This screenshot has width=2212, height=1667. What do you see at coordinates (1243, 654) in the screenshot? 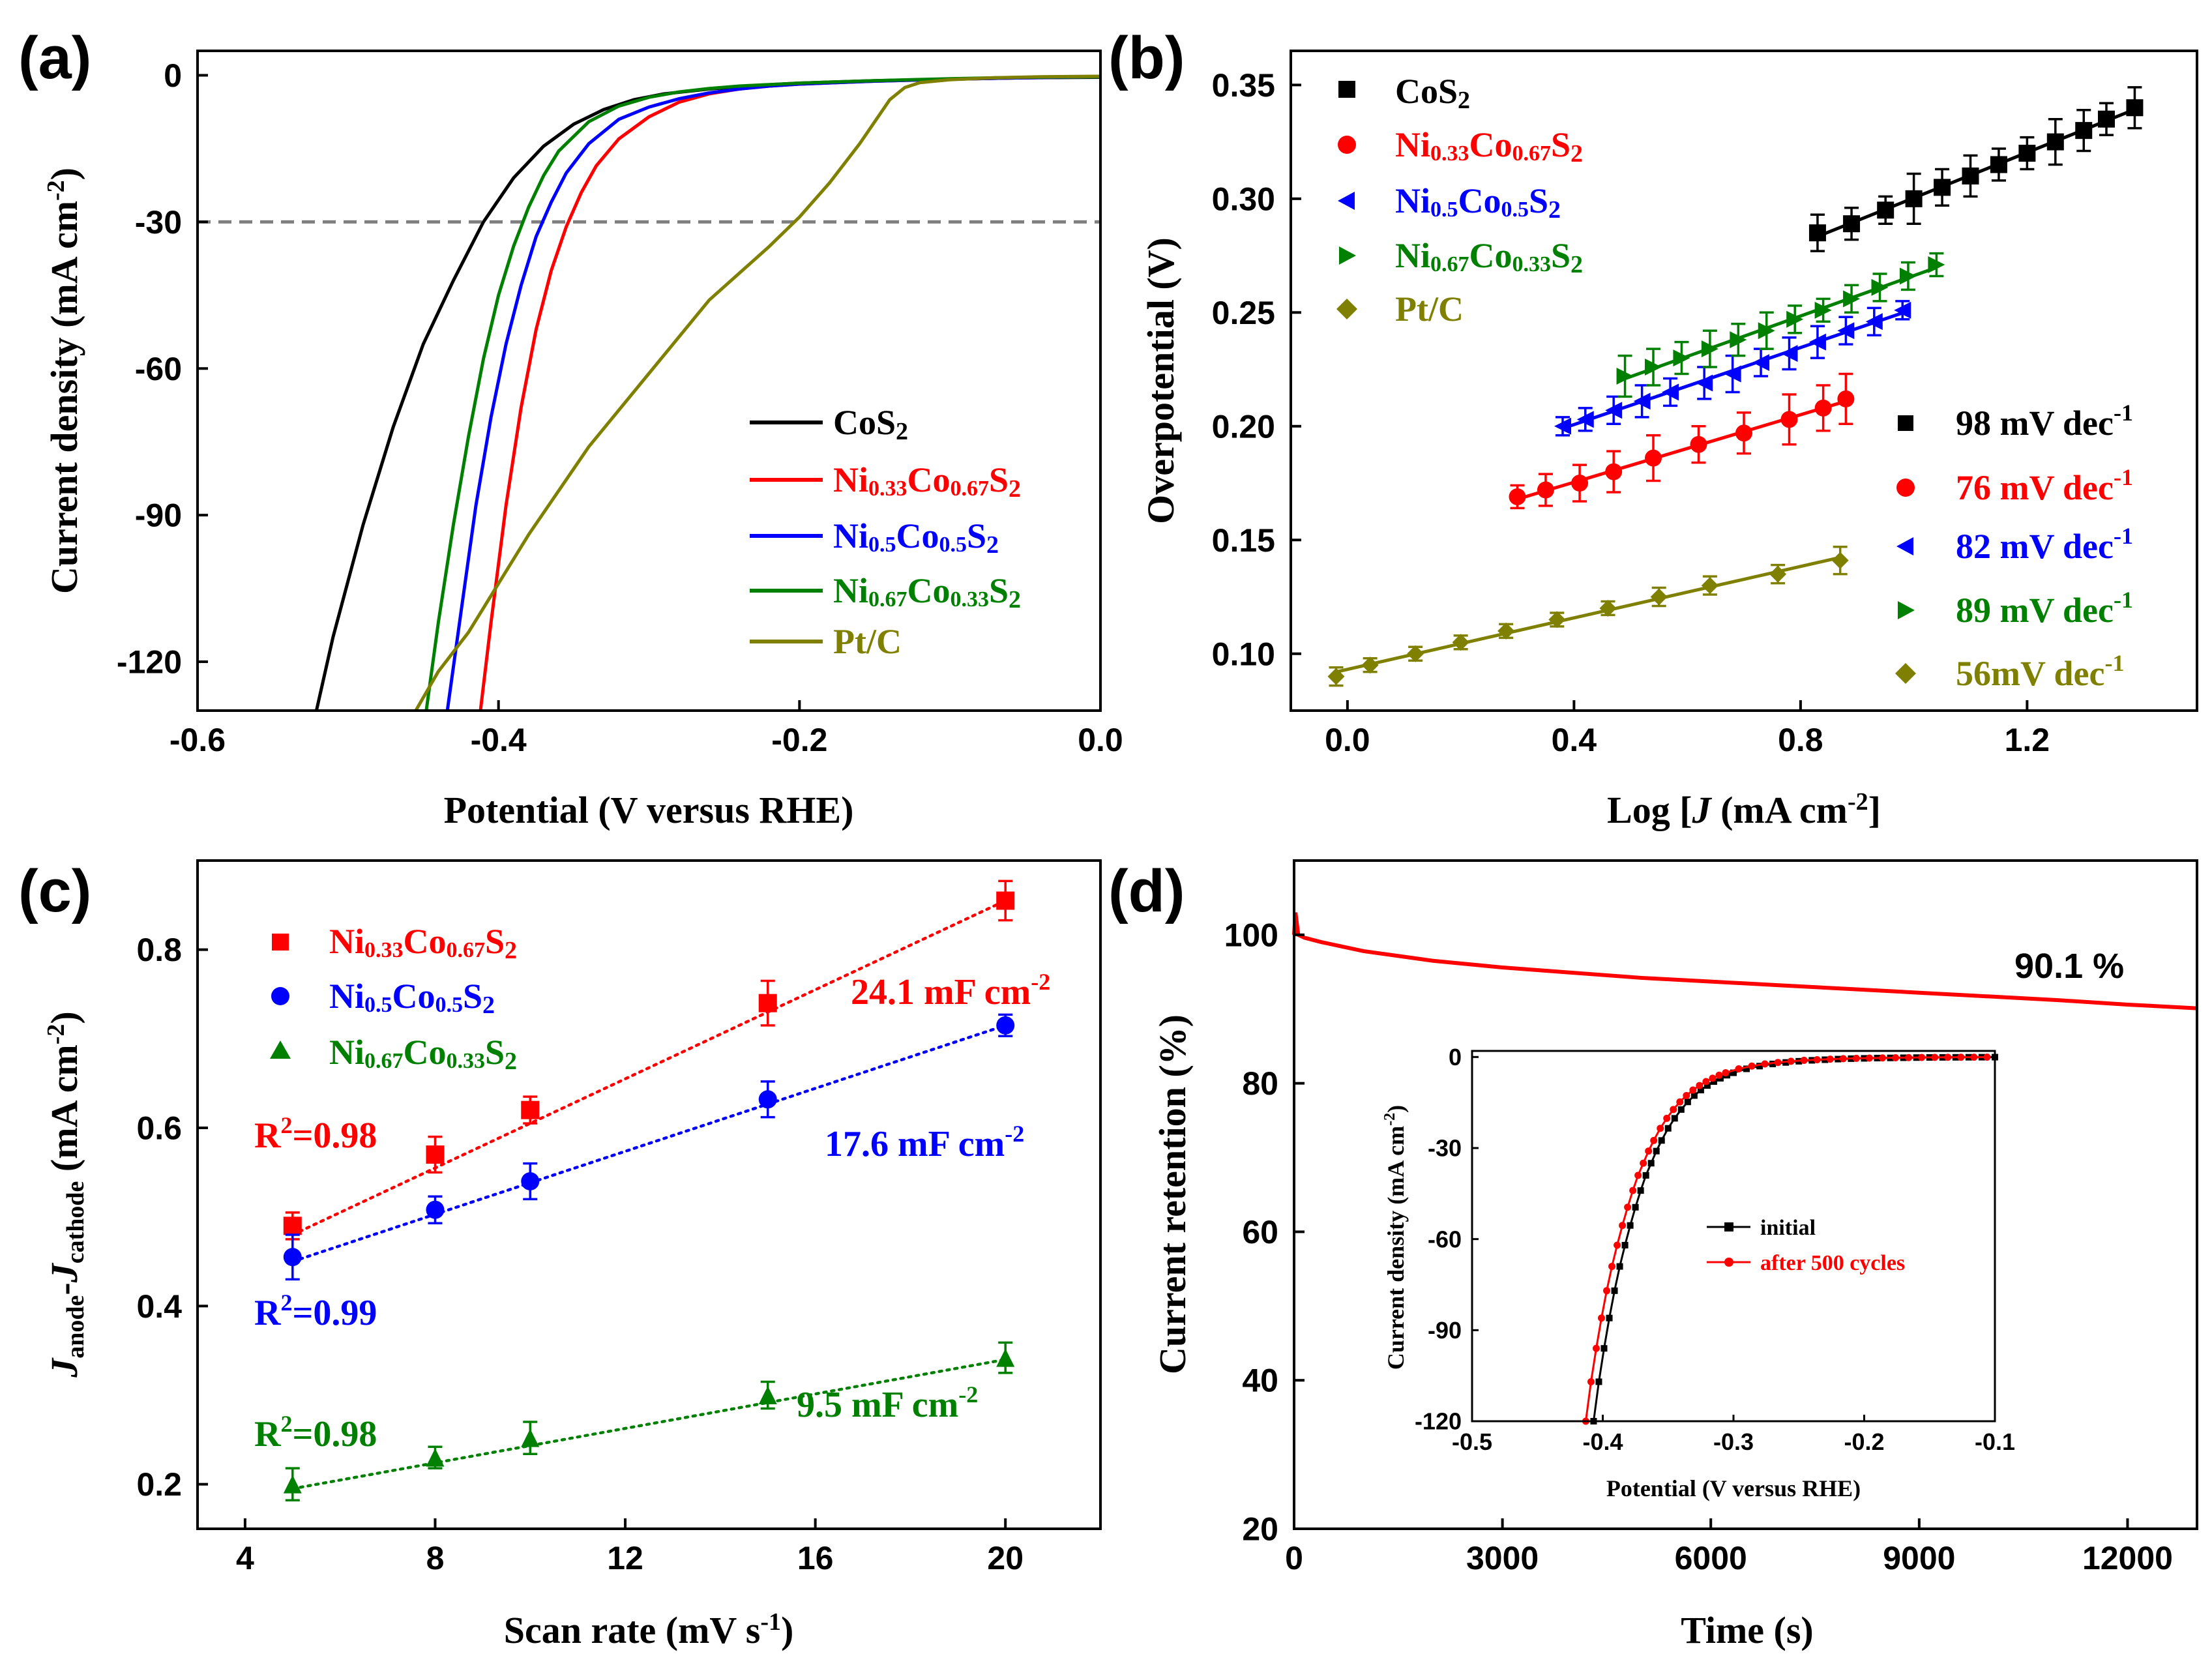
I see `panel-b-ytick-label: 0.10` at bounding box center [1243, 654].